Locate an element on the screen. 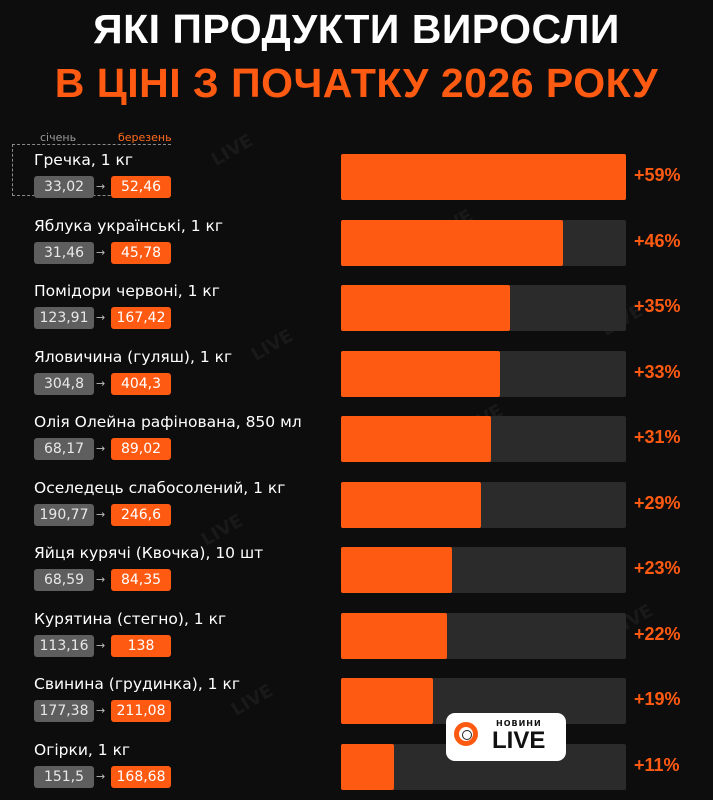 The width and height of the screenshot is (713, 800). chart-row: Помідори червоні, 1 кг 123,91 → 167,42 +35% is located at coordinates (356, 311).